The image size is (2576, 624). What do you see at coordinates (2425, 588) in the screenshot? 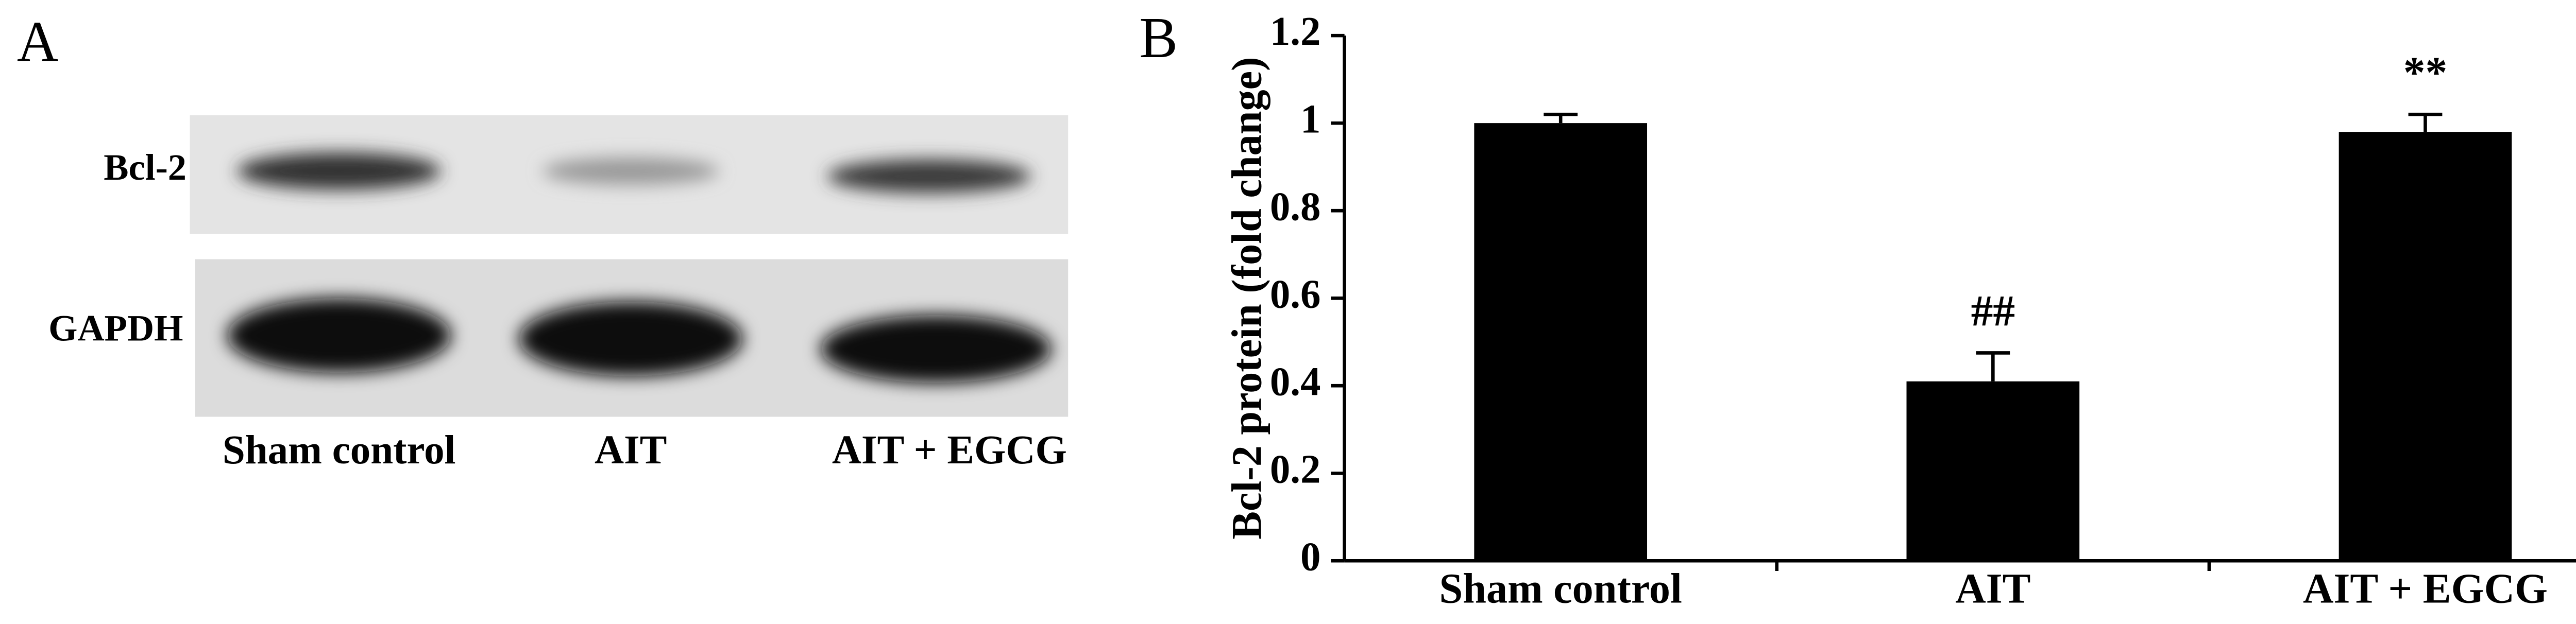
I see `x-tick-label: AIT + EGCG` at bounding box center [2425, 588].